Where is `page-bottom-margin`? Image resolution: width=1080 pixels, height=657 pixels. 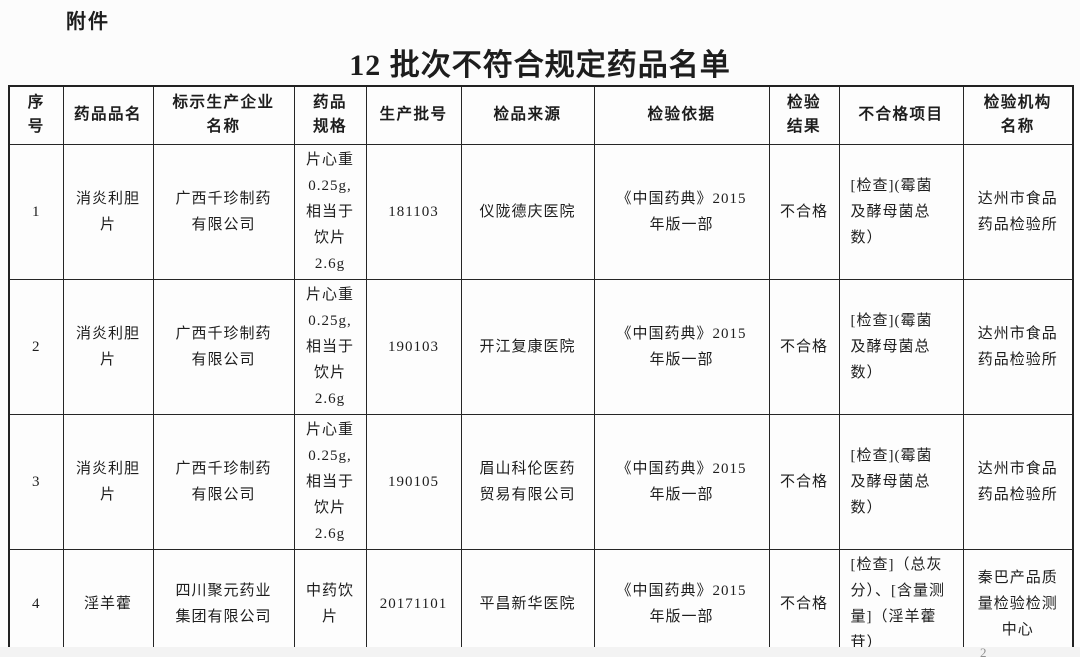 page-bottom-margin is located at coordinates (540, 652).